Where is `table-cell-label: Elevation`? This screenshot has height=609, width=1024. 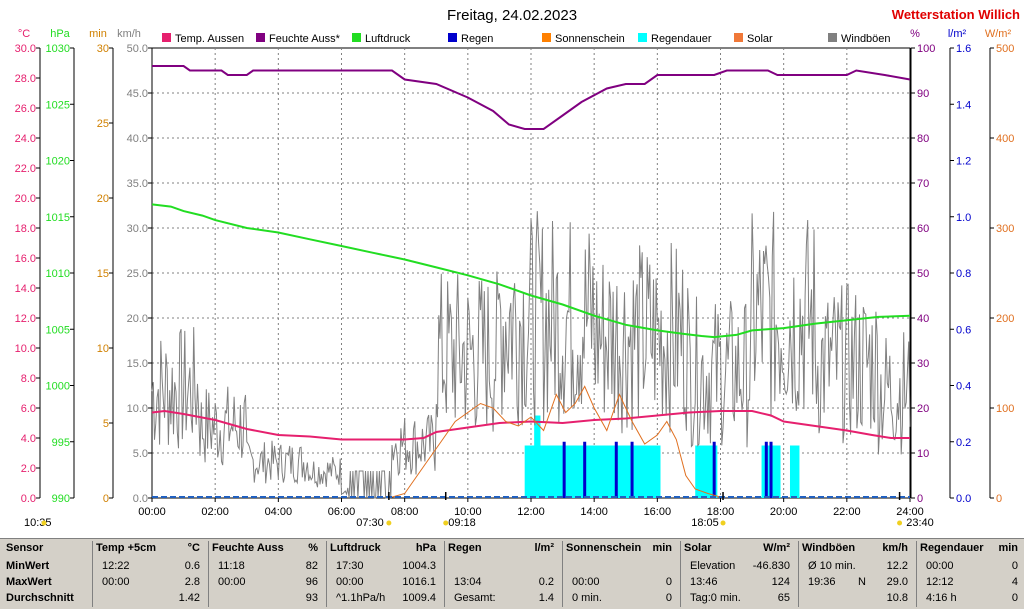 table-cell-label: Elevation is located at coordinates (713, 566).